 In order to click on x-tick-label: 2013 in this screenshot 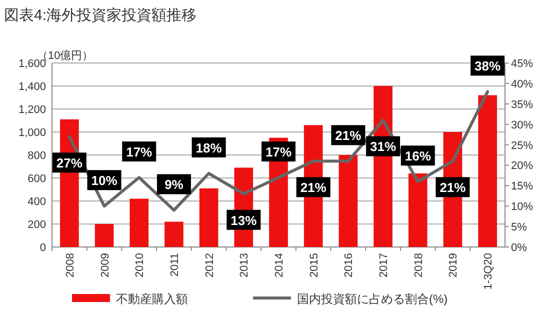, I will do `click(244, 265)`.